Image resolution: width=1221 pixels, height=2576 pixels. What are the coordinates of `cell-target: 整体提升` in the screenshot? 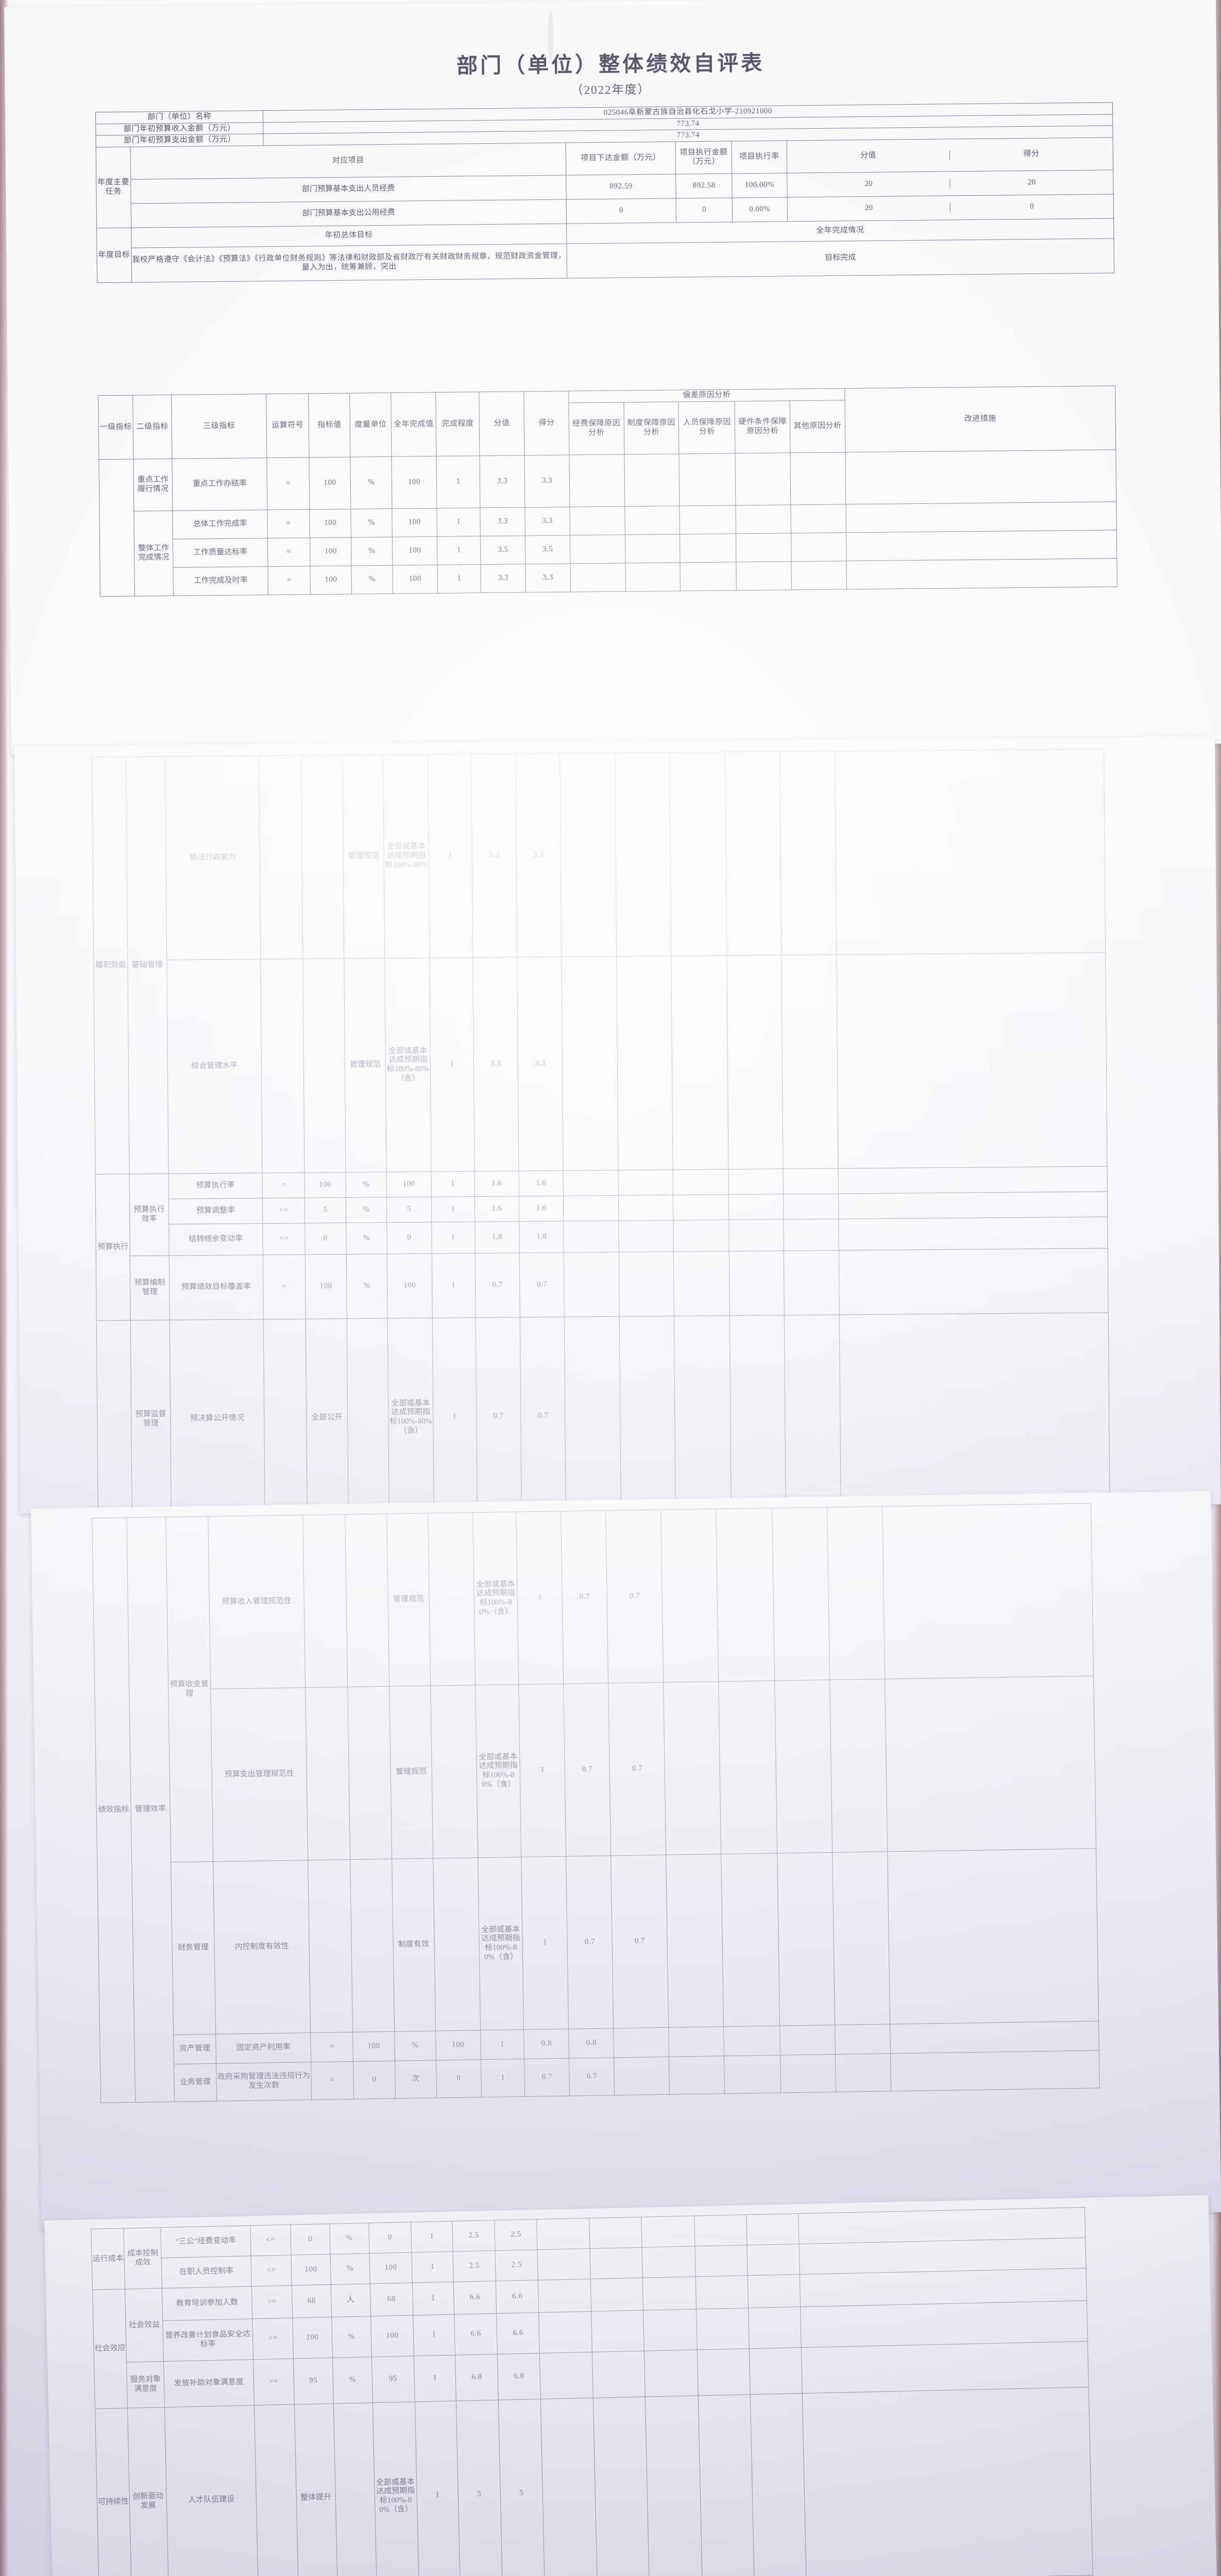 It's located at (316, 2489).